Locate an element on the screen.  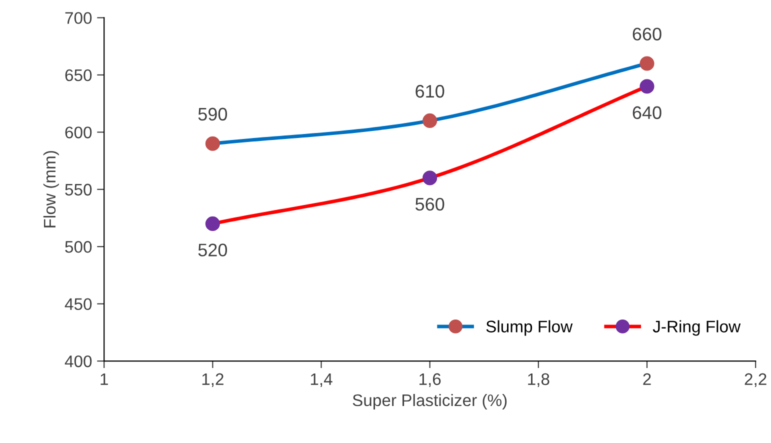
x-tick-label: 2 is located at coordinates (647, 379).